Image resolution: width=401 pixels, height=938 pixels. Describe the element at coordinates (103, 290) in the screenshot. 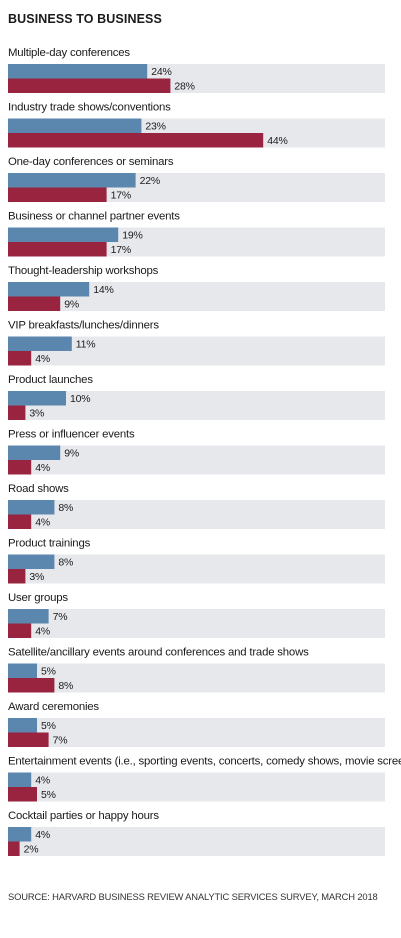

I see `value-label-series-1: 14%` at that location.